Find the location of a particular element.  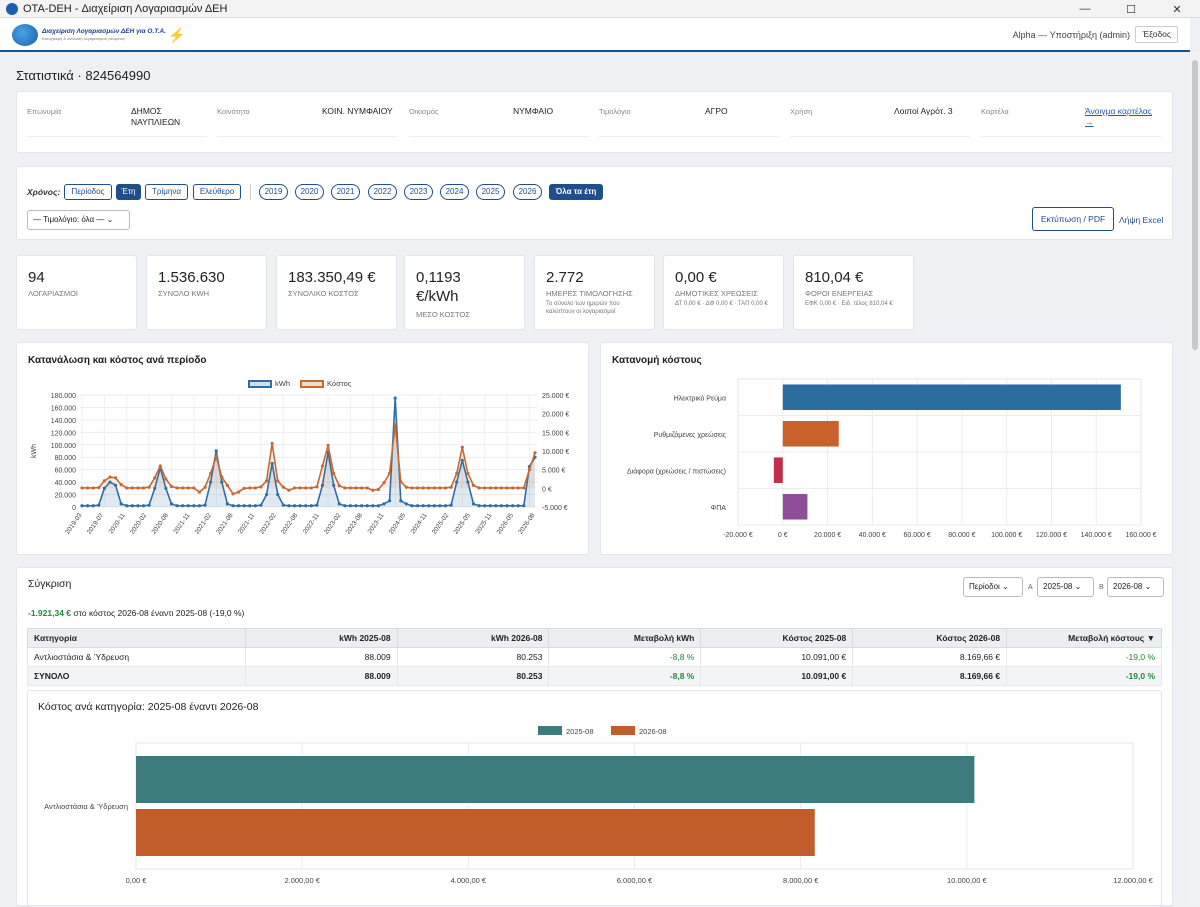

x-tick-label: 2020-08 is located at coordinates (161, 524).